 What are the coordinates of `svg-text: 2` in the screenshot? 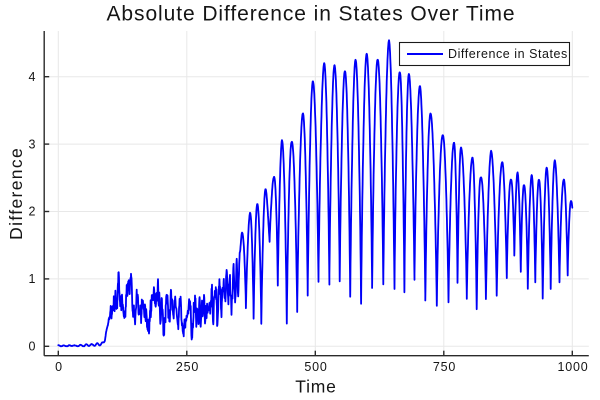 It's located at (32, 212).